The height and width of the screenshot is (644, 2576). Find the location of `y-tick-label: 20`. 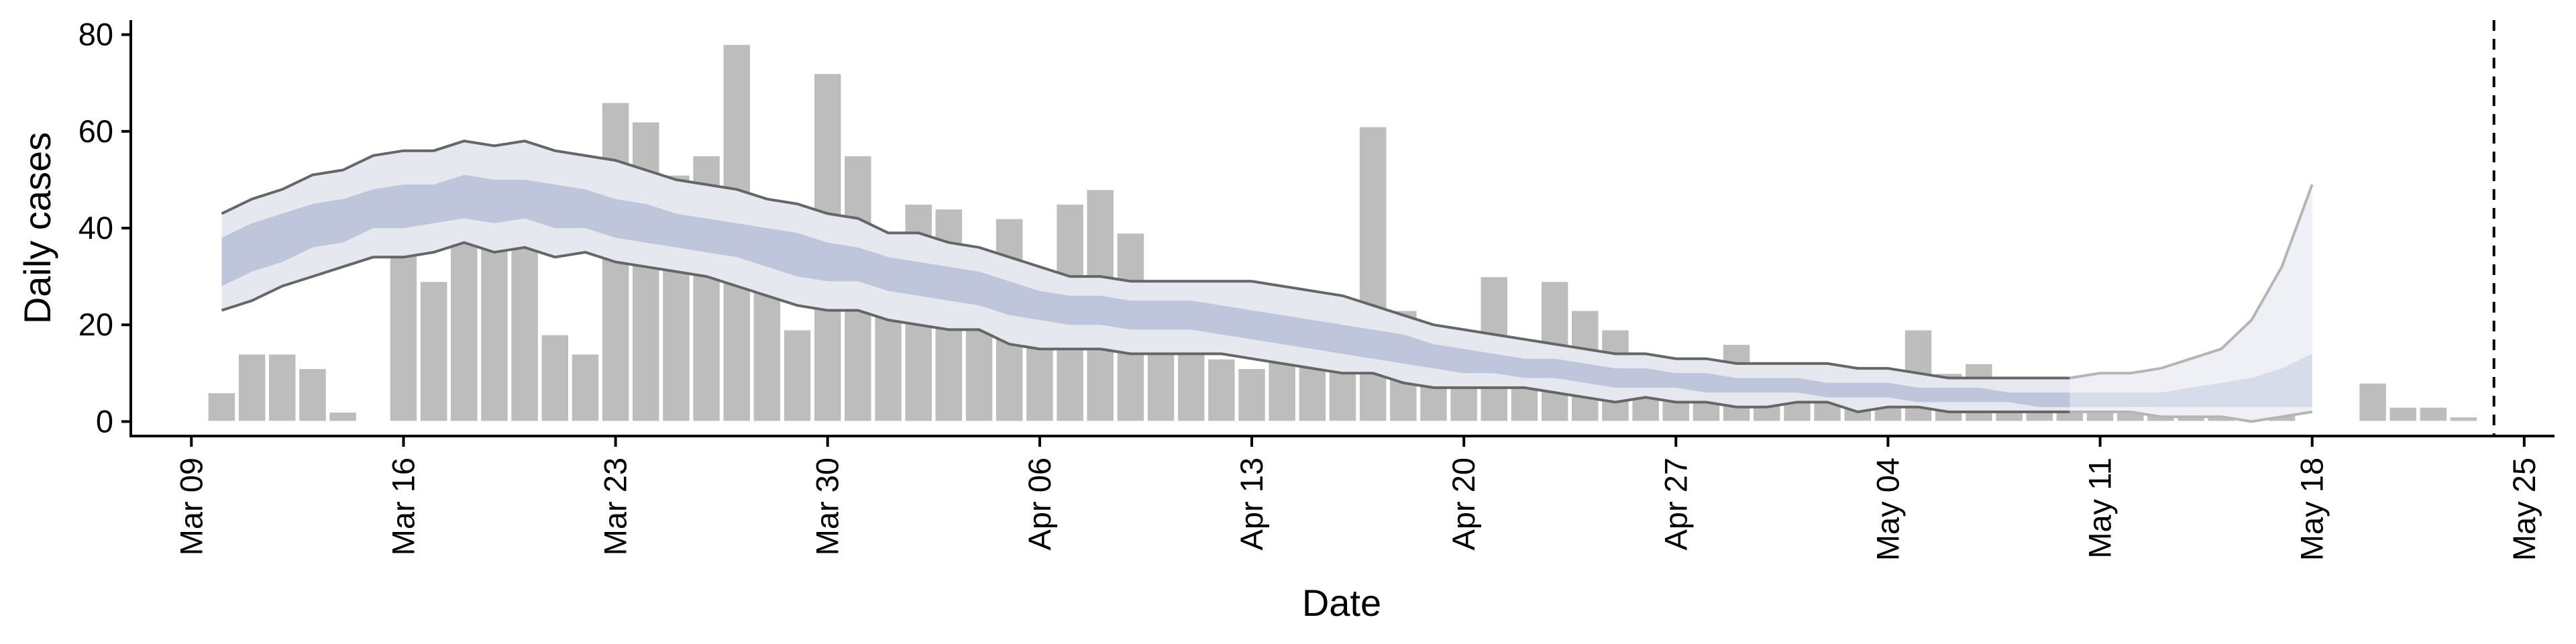

y-tick-label: 20 is located at coordinates (95, 324).